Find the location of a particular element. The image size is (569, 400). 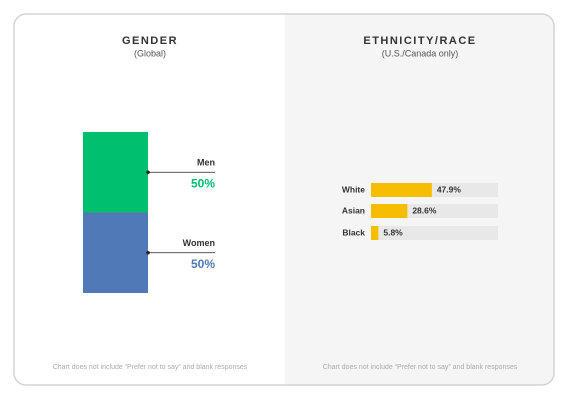

category-label: Black is located at coordinates (353, 232).